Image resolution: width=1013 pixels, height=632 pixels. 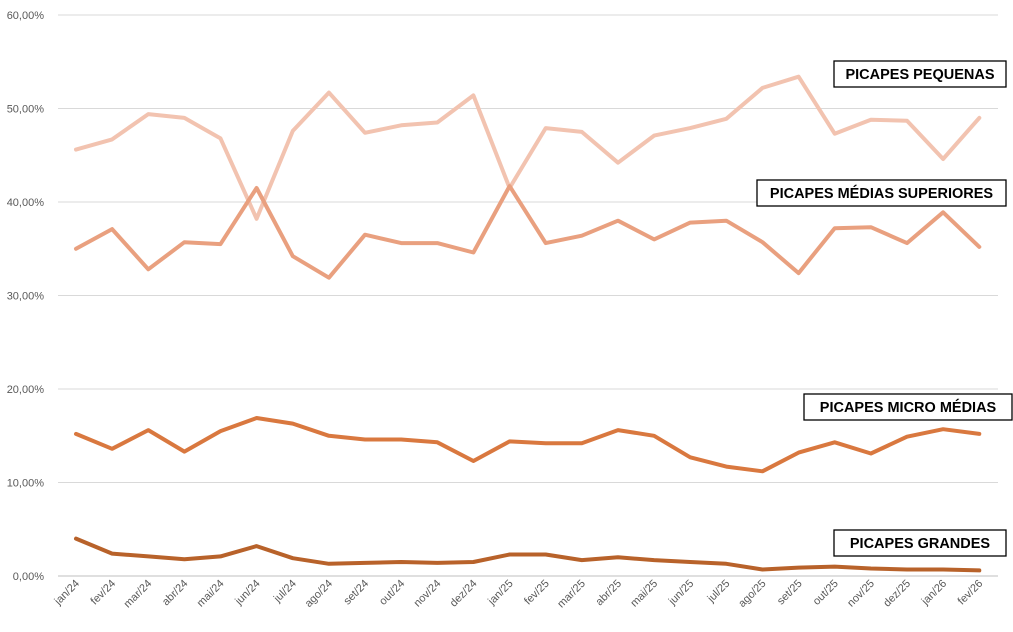 I want to click on legend-label: PICAPES MÉDIAS SUPERIORES, so click(x=882, y=193).